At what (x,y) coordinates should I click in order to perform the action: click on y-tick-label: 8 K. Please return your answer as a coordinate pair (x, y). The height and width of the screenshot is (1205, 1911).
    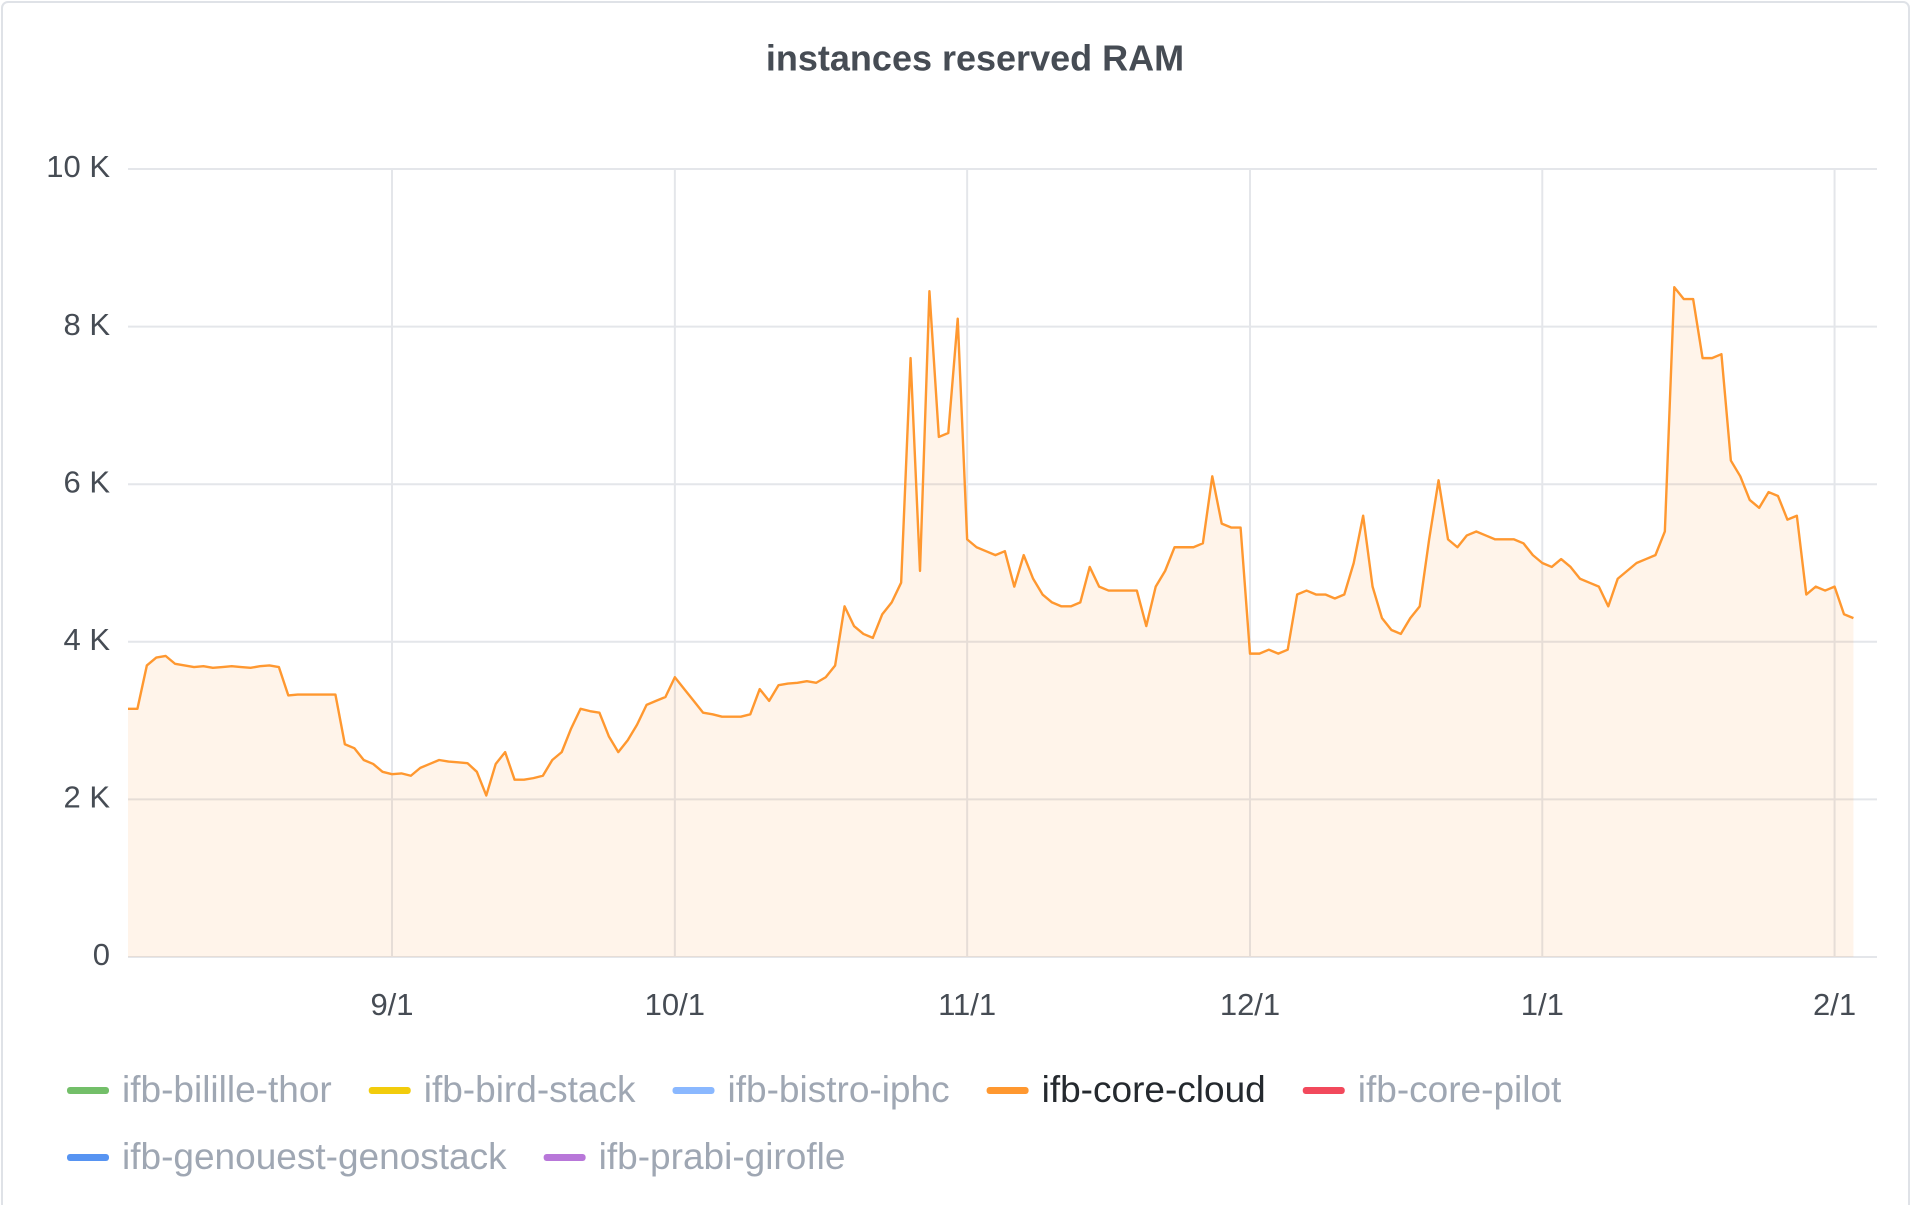
    Looking at the image, I should click on (86, 324).